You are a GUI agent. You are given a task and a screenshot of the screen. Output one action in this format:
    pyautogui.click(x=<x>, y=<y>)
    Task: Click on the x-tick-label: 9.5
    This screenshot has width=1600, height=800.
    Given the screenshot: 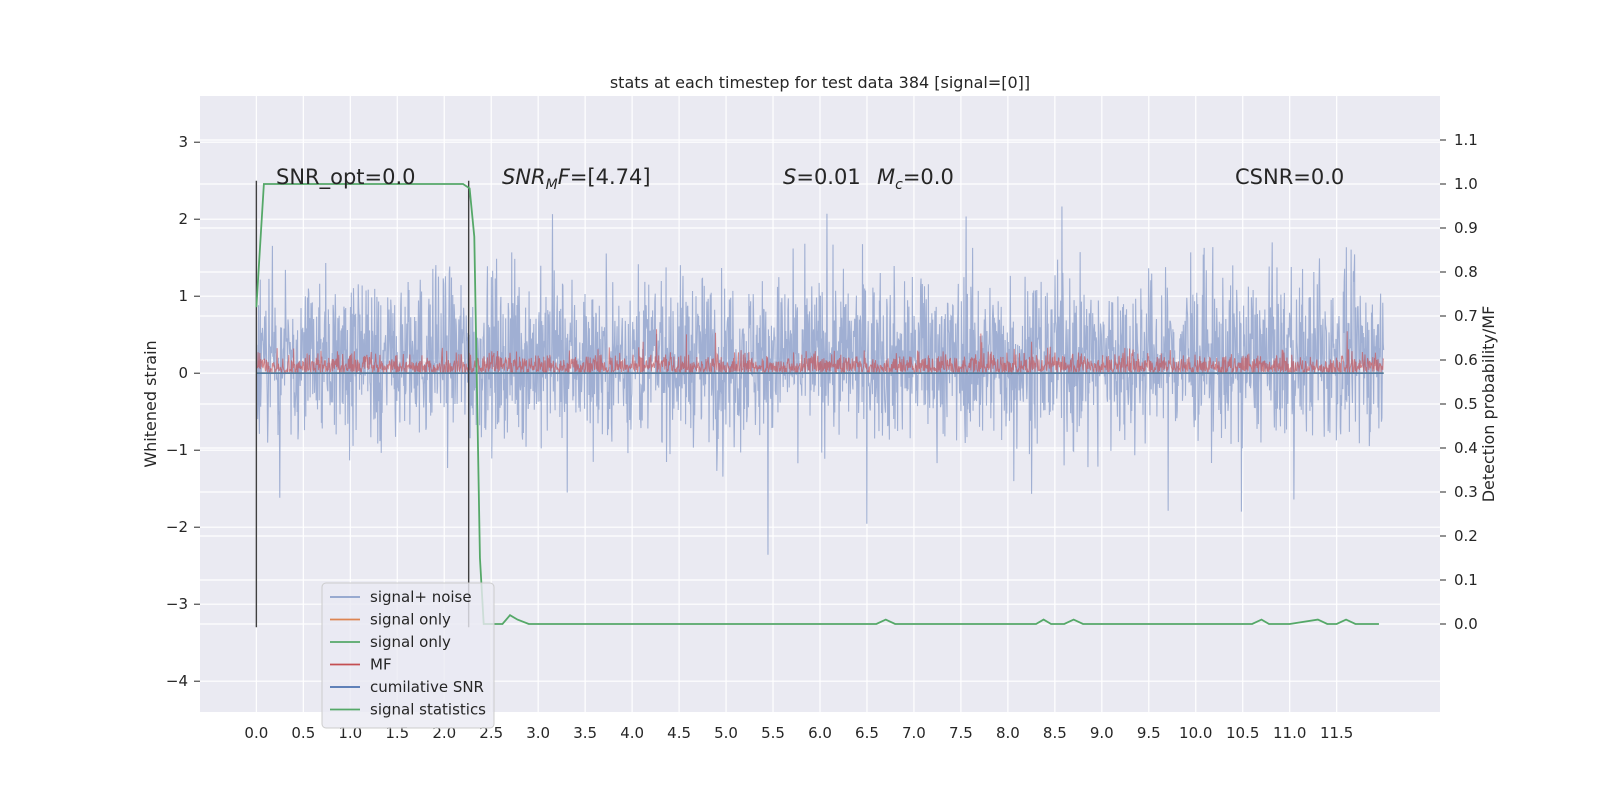 What is the action you would take?
    pyautogui.click(x=1149, y=733)
    